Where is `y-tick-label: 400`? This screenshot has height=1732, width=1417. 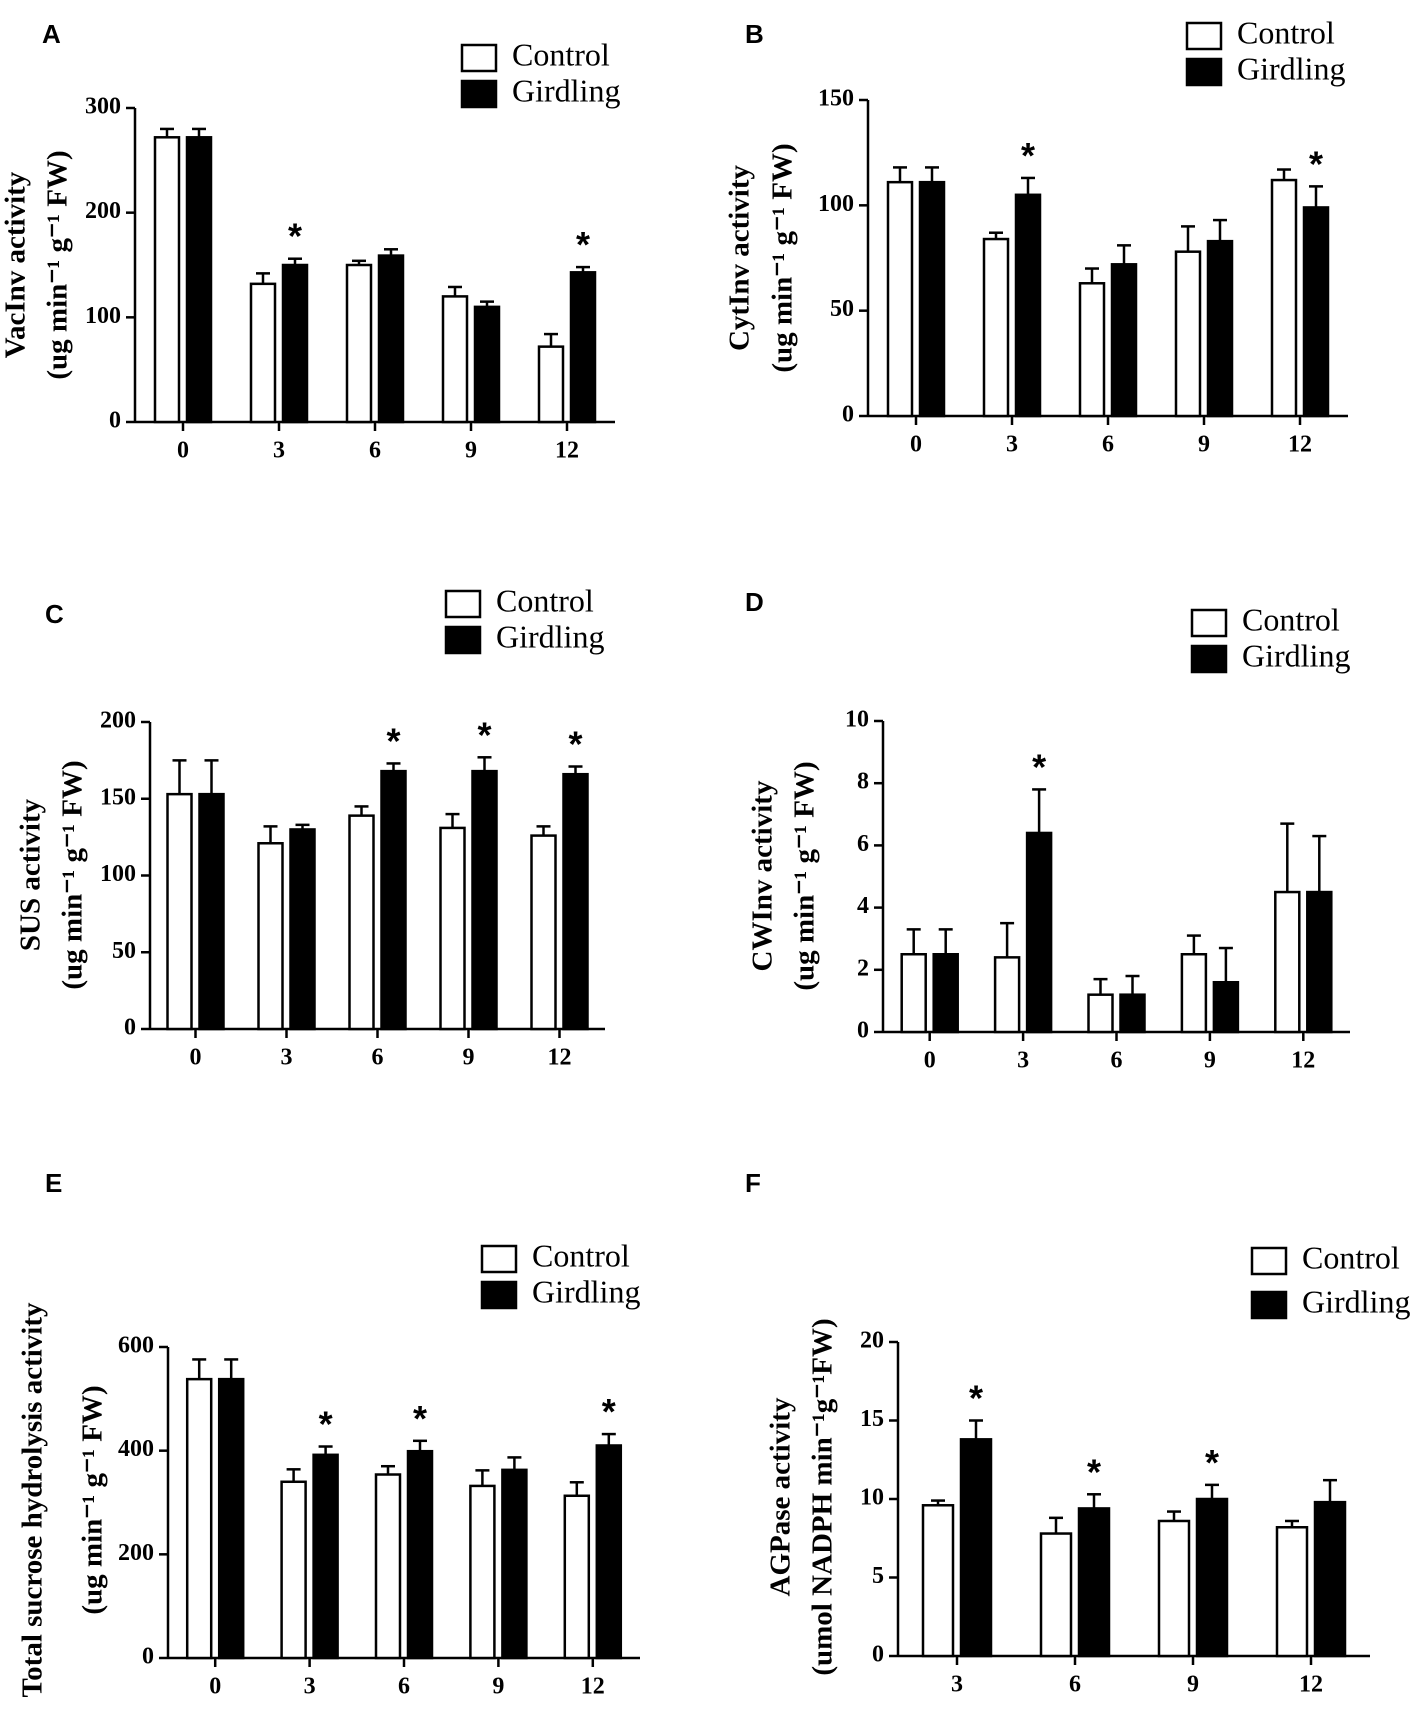 y-tick-label: 400 is located at coordinates (136, 1449).